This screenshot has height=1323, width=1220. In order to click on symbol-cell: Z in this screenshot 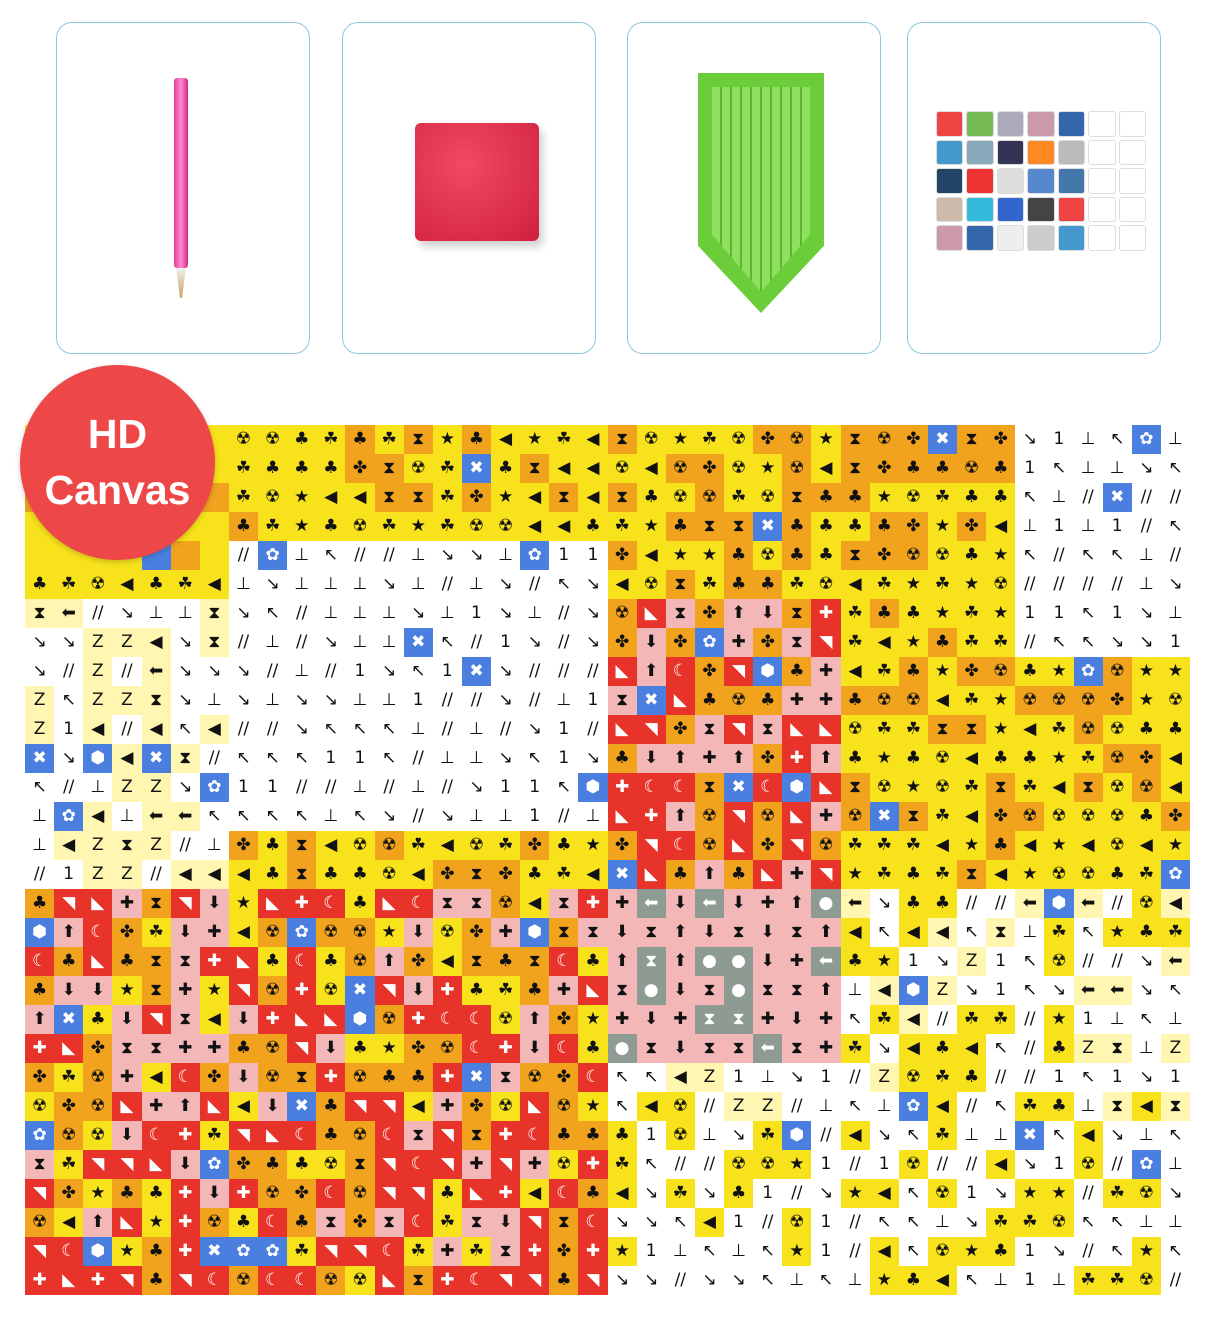, I will do `click(98, 845)`.